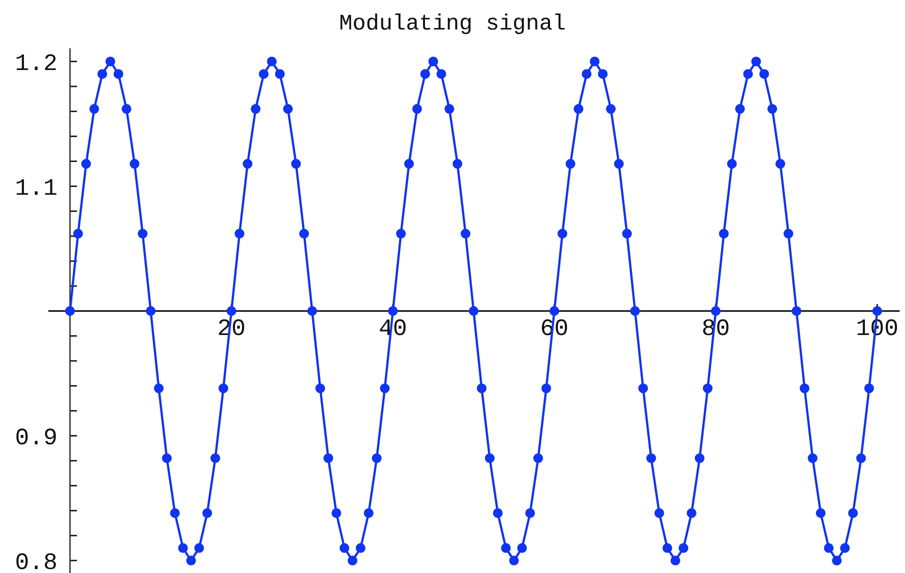  What do you see at coordinates (452, 23) in the screenshot?
I see `chart-title: Modulating signal` at bounding box center [452, 23].